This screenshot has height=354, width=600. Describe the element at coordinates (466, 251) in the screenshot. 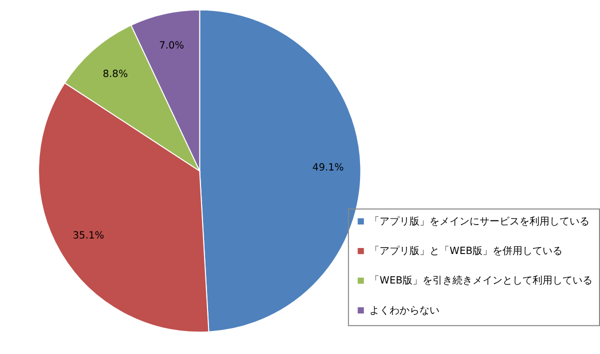

I see `legend-label: 「アプリ版」と「WEB版」を併用している` at that location.